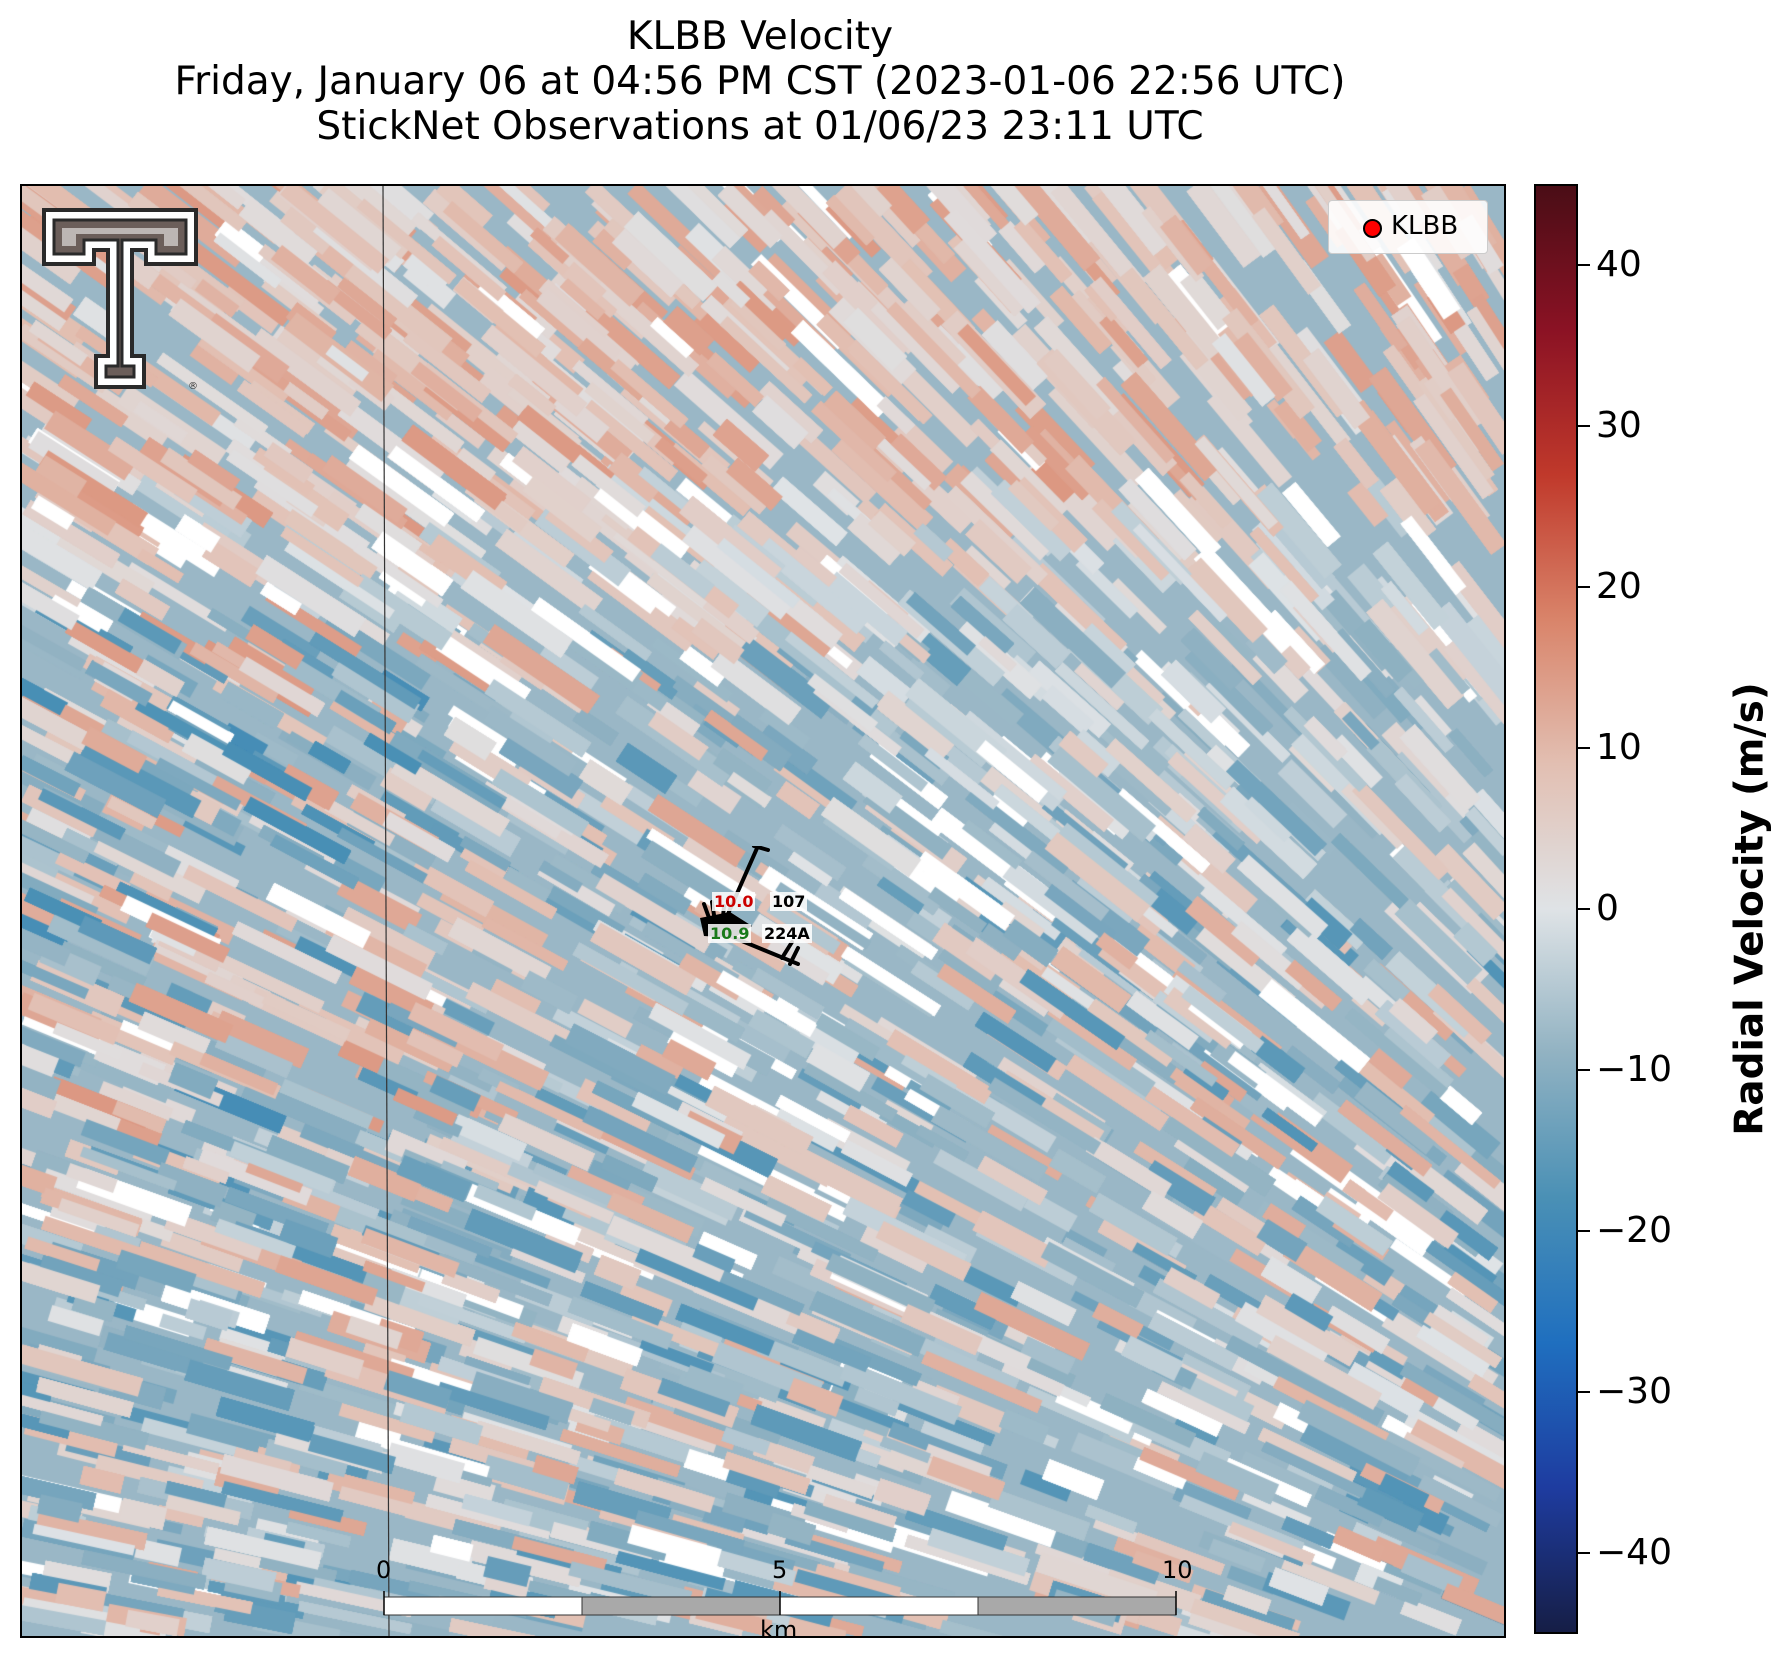  Describe the element at coordinates (780, 1603) in the screenshot. I see `scale-bar` at that location.